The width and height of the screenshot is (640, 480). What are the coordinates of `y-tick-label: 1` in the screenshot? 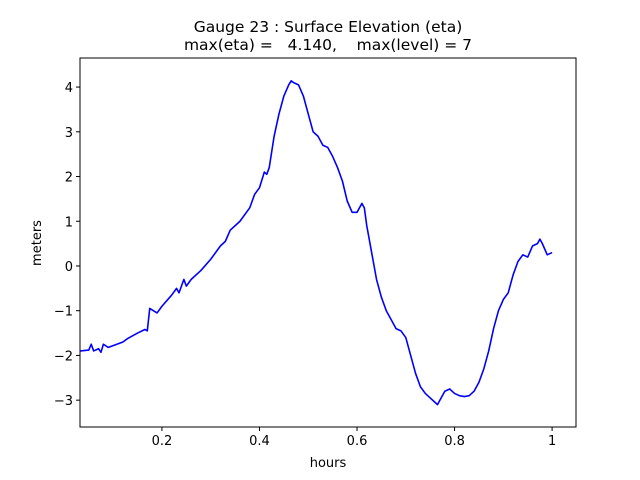 It's located at (69, 222).